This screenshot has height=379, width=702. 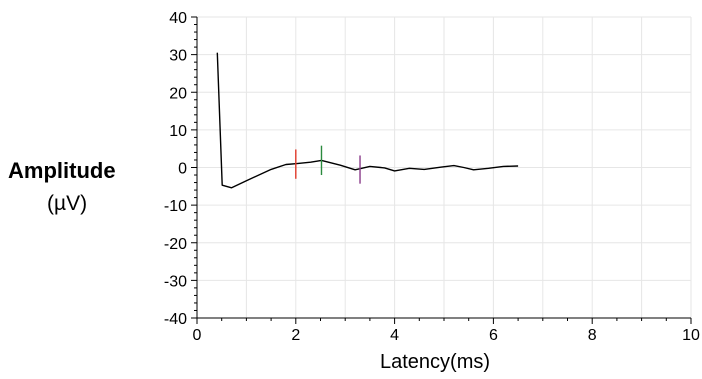 I want to click on y-tick-label: 20, so click(x=178, y=93).